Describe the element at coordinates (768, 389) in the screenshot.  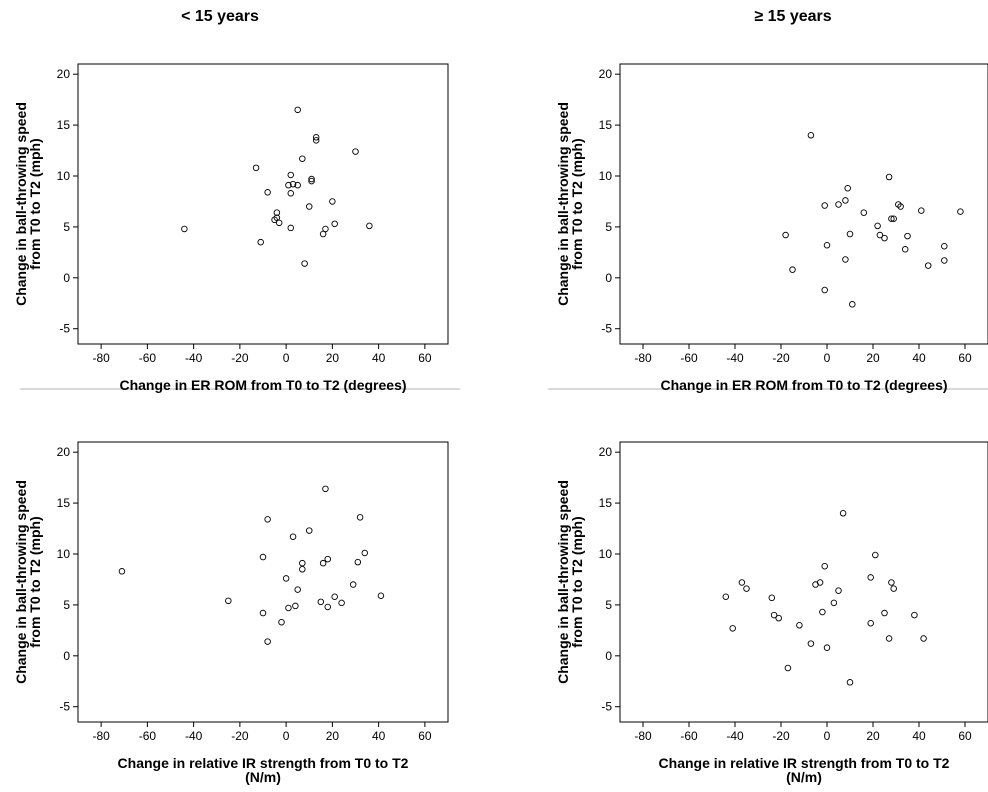
I see `divider-right` at that location.